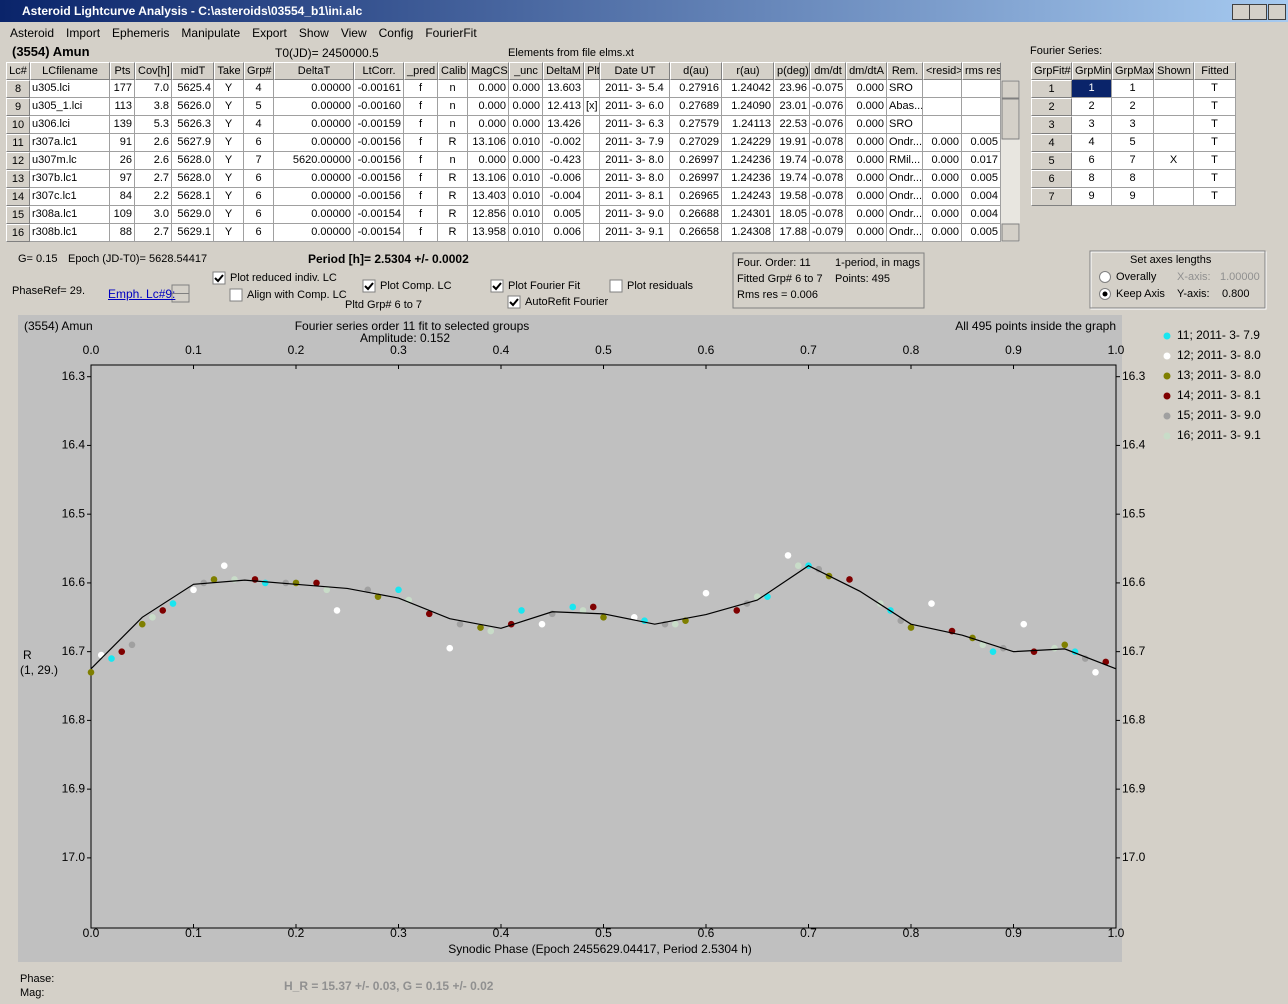 This screenshot has height=1004, width=1288. Describe the element at coordinates (828, 233) in the screenshot. I see `cell: -0.079` at that location.